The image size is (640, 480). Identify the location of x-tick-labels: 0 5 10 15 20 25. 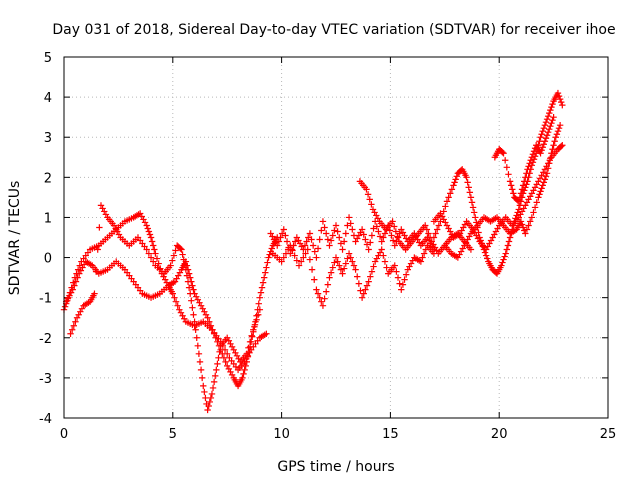
(338, 434).